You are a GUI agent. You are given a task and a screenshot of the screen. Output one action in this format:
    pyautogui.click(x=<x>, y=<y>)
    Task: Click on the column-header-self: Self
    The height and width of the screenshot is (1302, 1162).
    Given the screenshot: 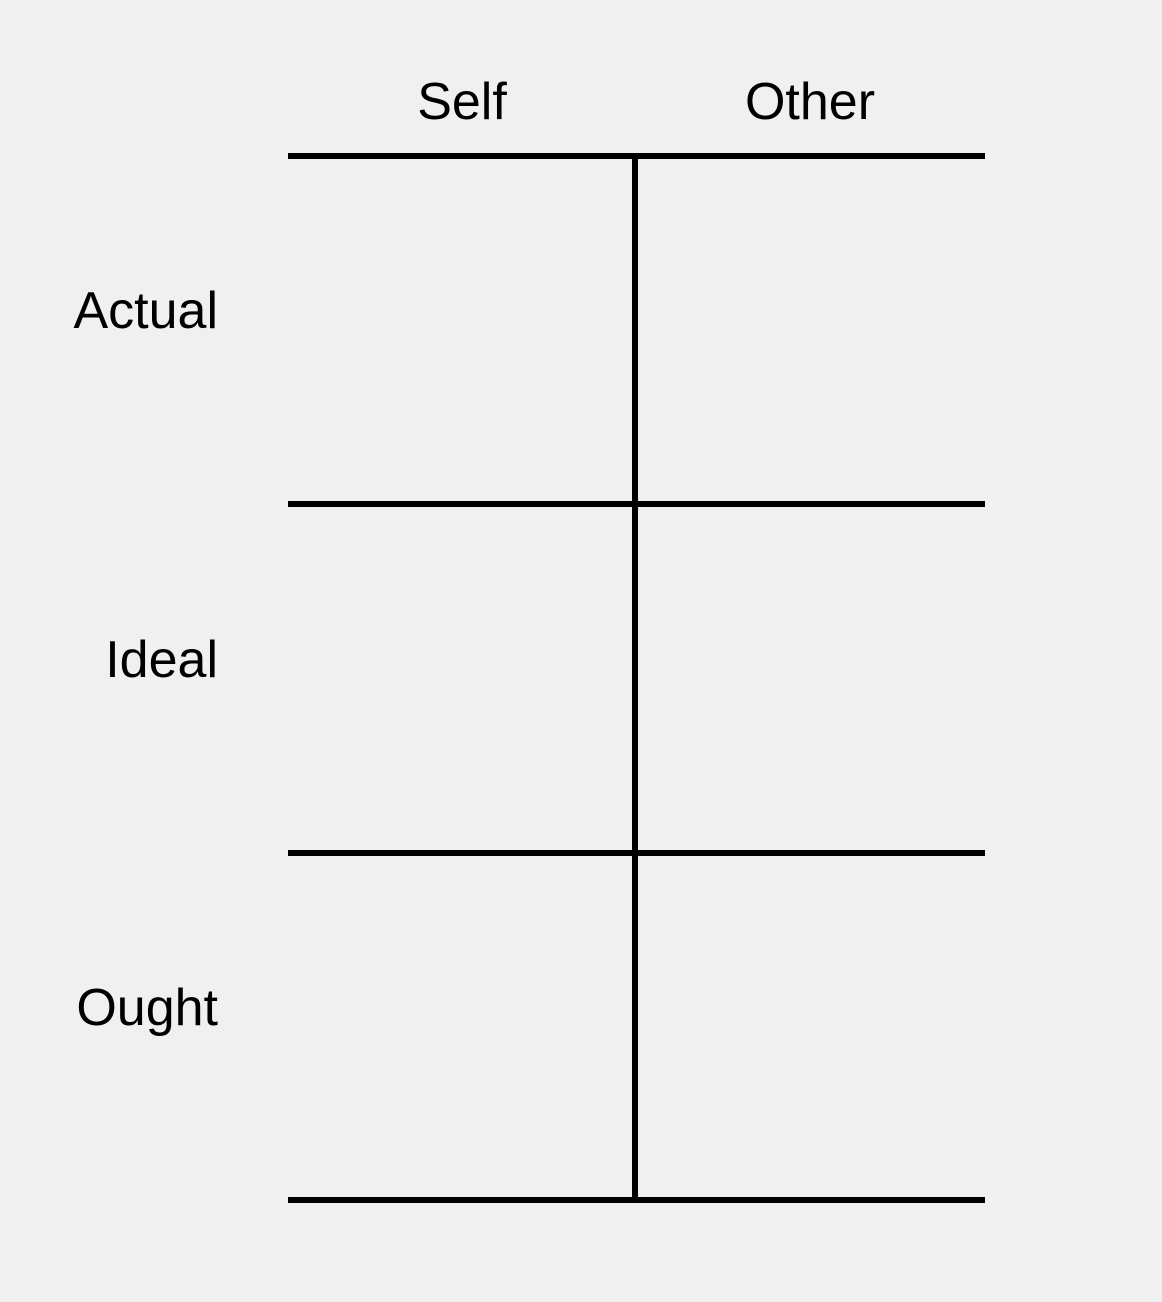 What is the action you would take?
    pyautogui.click(x=462, y=102)
    